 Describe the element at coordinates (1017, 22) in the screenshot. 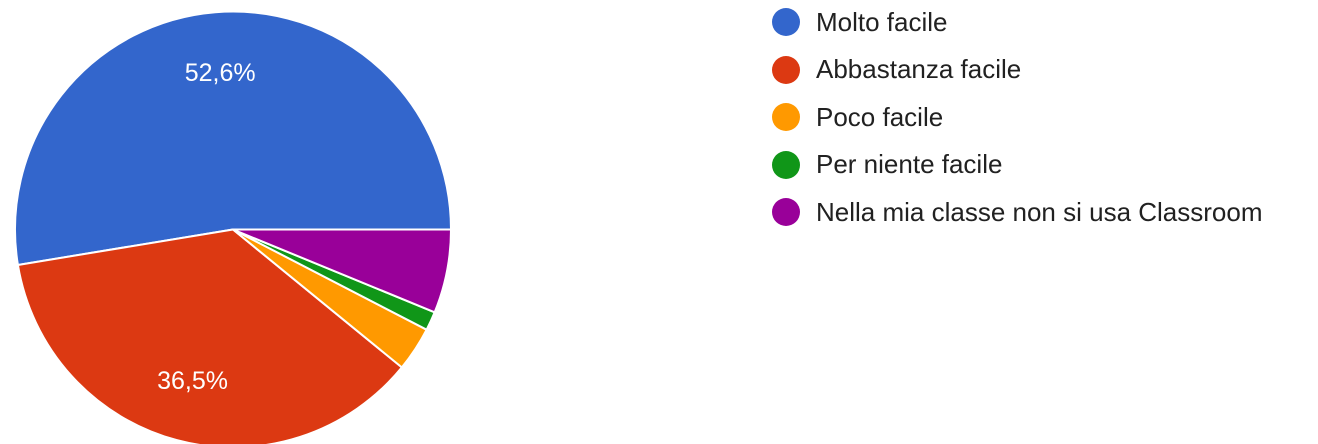

I see `legend-item: Molto facile` at that location.